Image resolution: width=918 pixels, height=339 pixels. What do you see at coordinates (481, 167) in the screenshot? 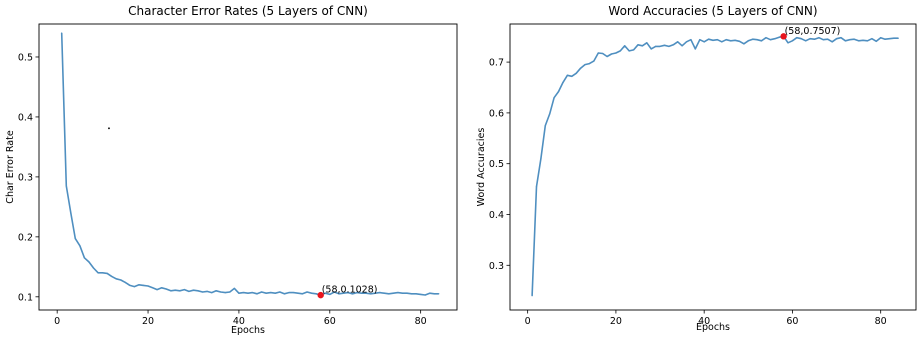
I see `y-axis-label: Word Accuracies` at bounding box center [481, 167].